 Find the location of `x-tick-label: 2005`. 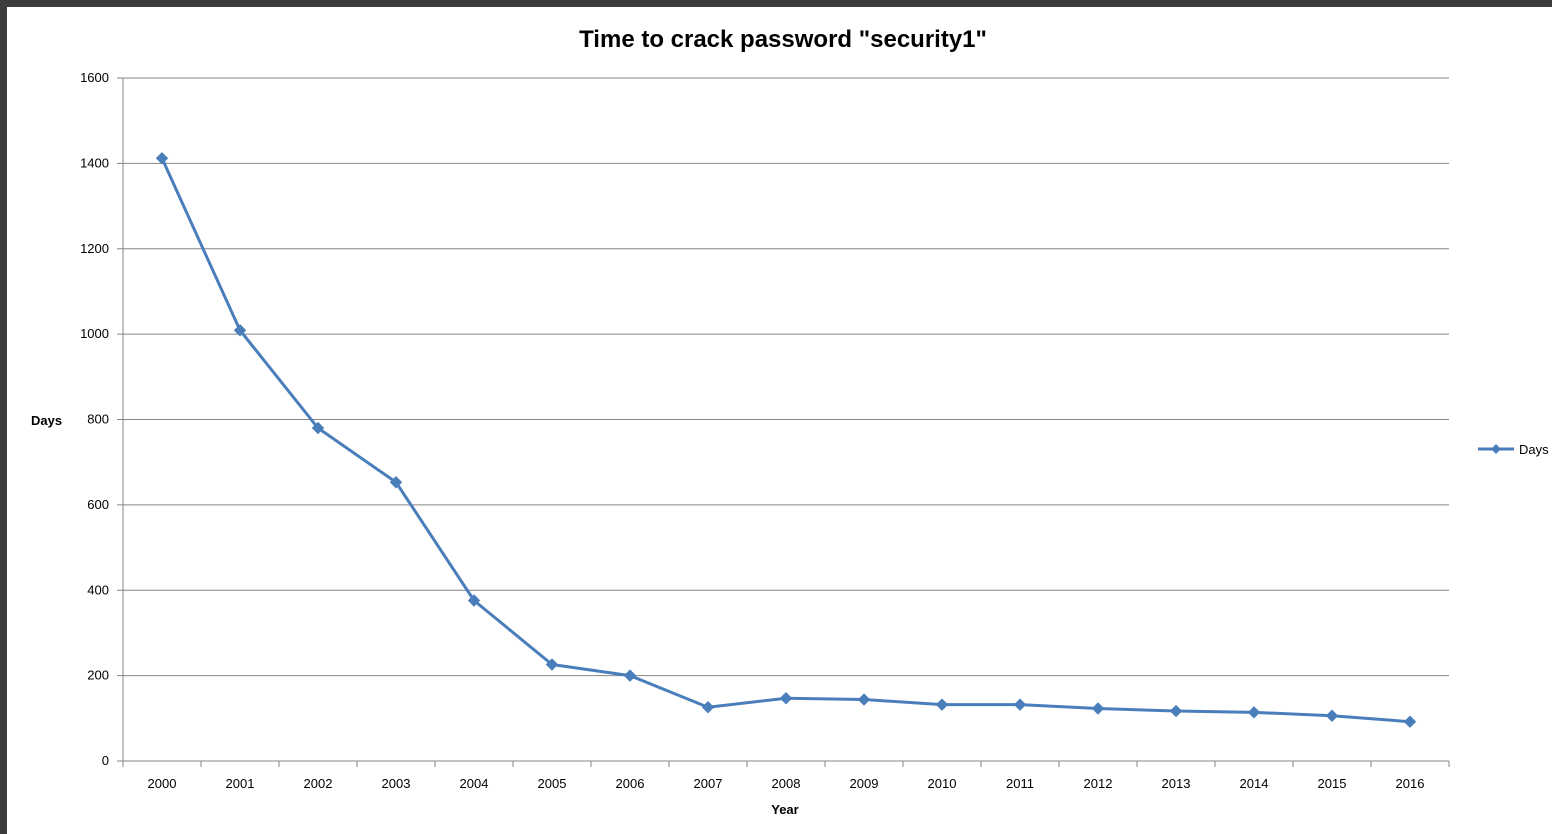

x-tick-label: 2005 is located at coordinates (552, 783).